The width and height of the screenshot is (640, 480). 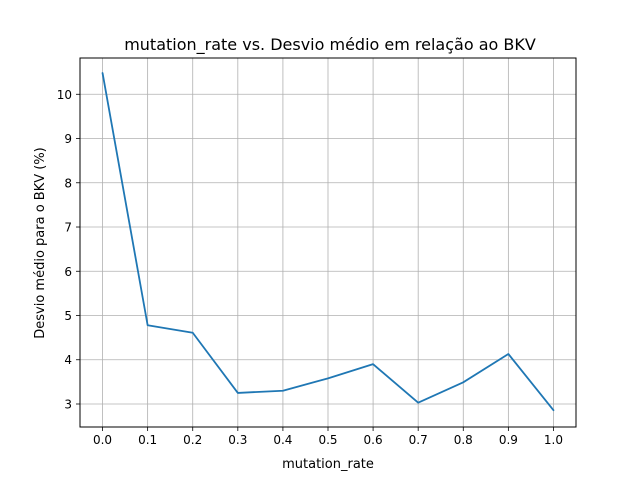 What do you see at coordinates (68, 249) in the screenshot?
I see `y-axis-ticks: 3 4 5 6 7 8 9 10` at bounding box center [68, 249].